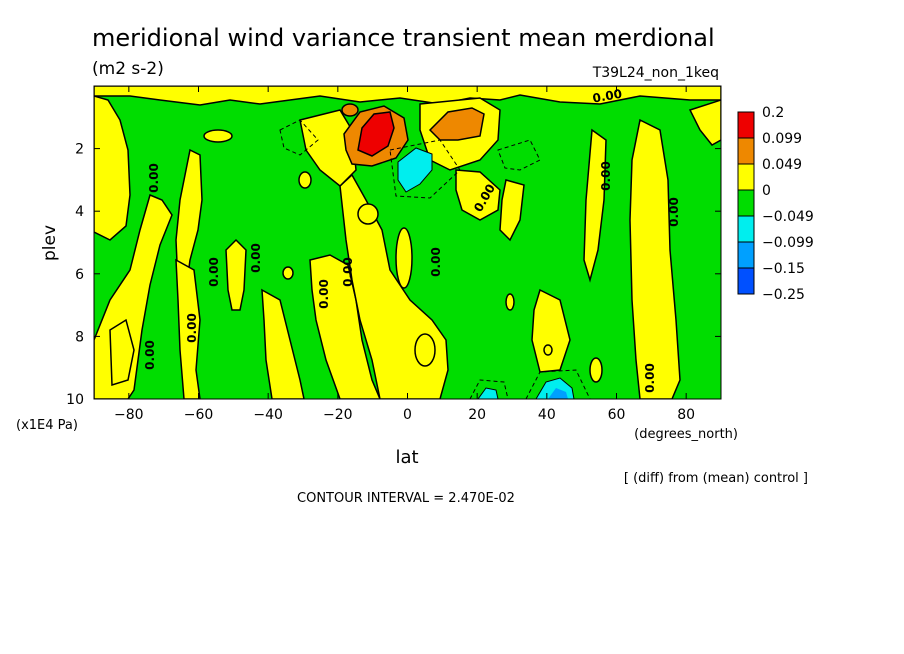 Image resolution: width=904 pixels, height=654 pixels. What do you see at coordinates (268, 415) in the screenshot?
I see `x-tick-label: −40` at bounding box center [268, 415].